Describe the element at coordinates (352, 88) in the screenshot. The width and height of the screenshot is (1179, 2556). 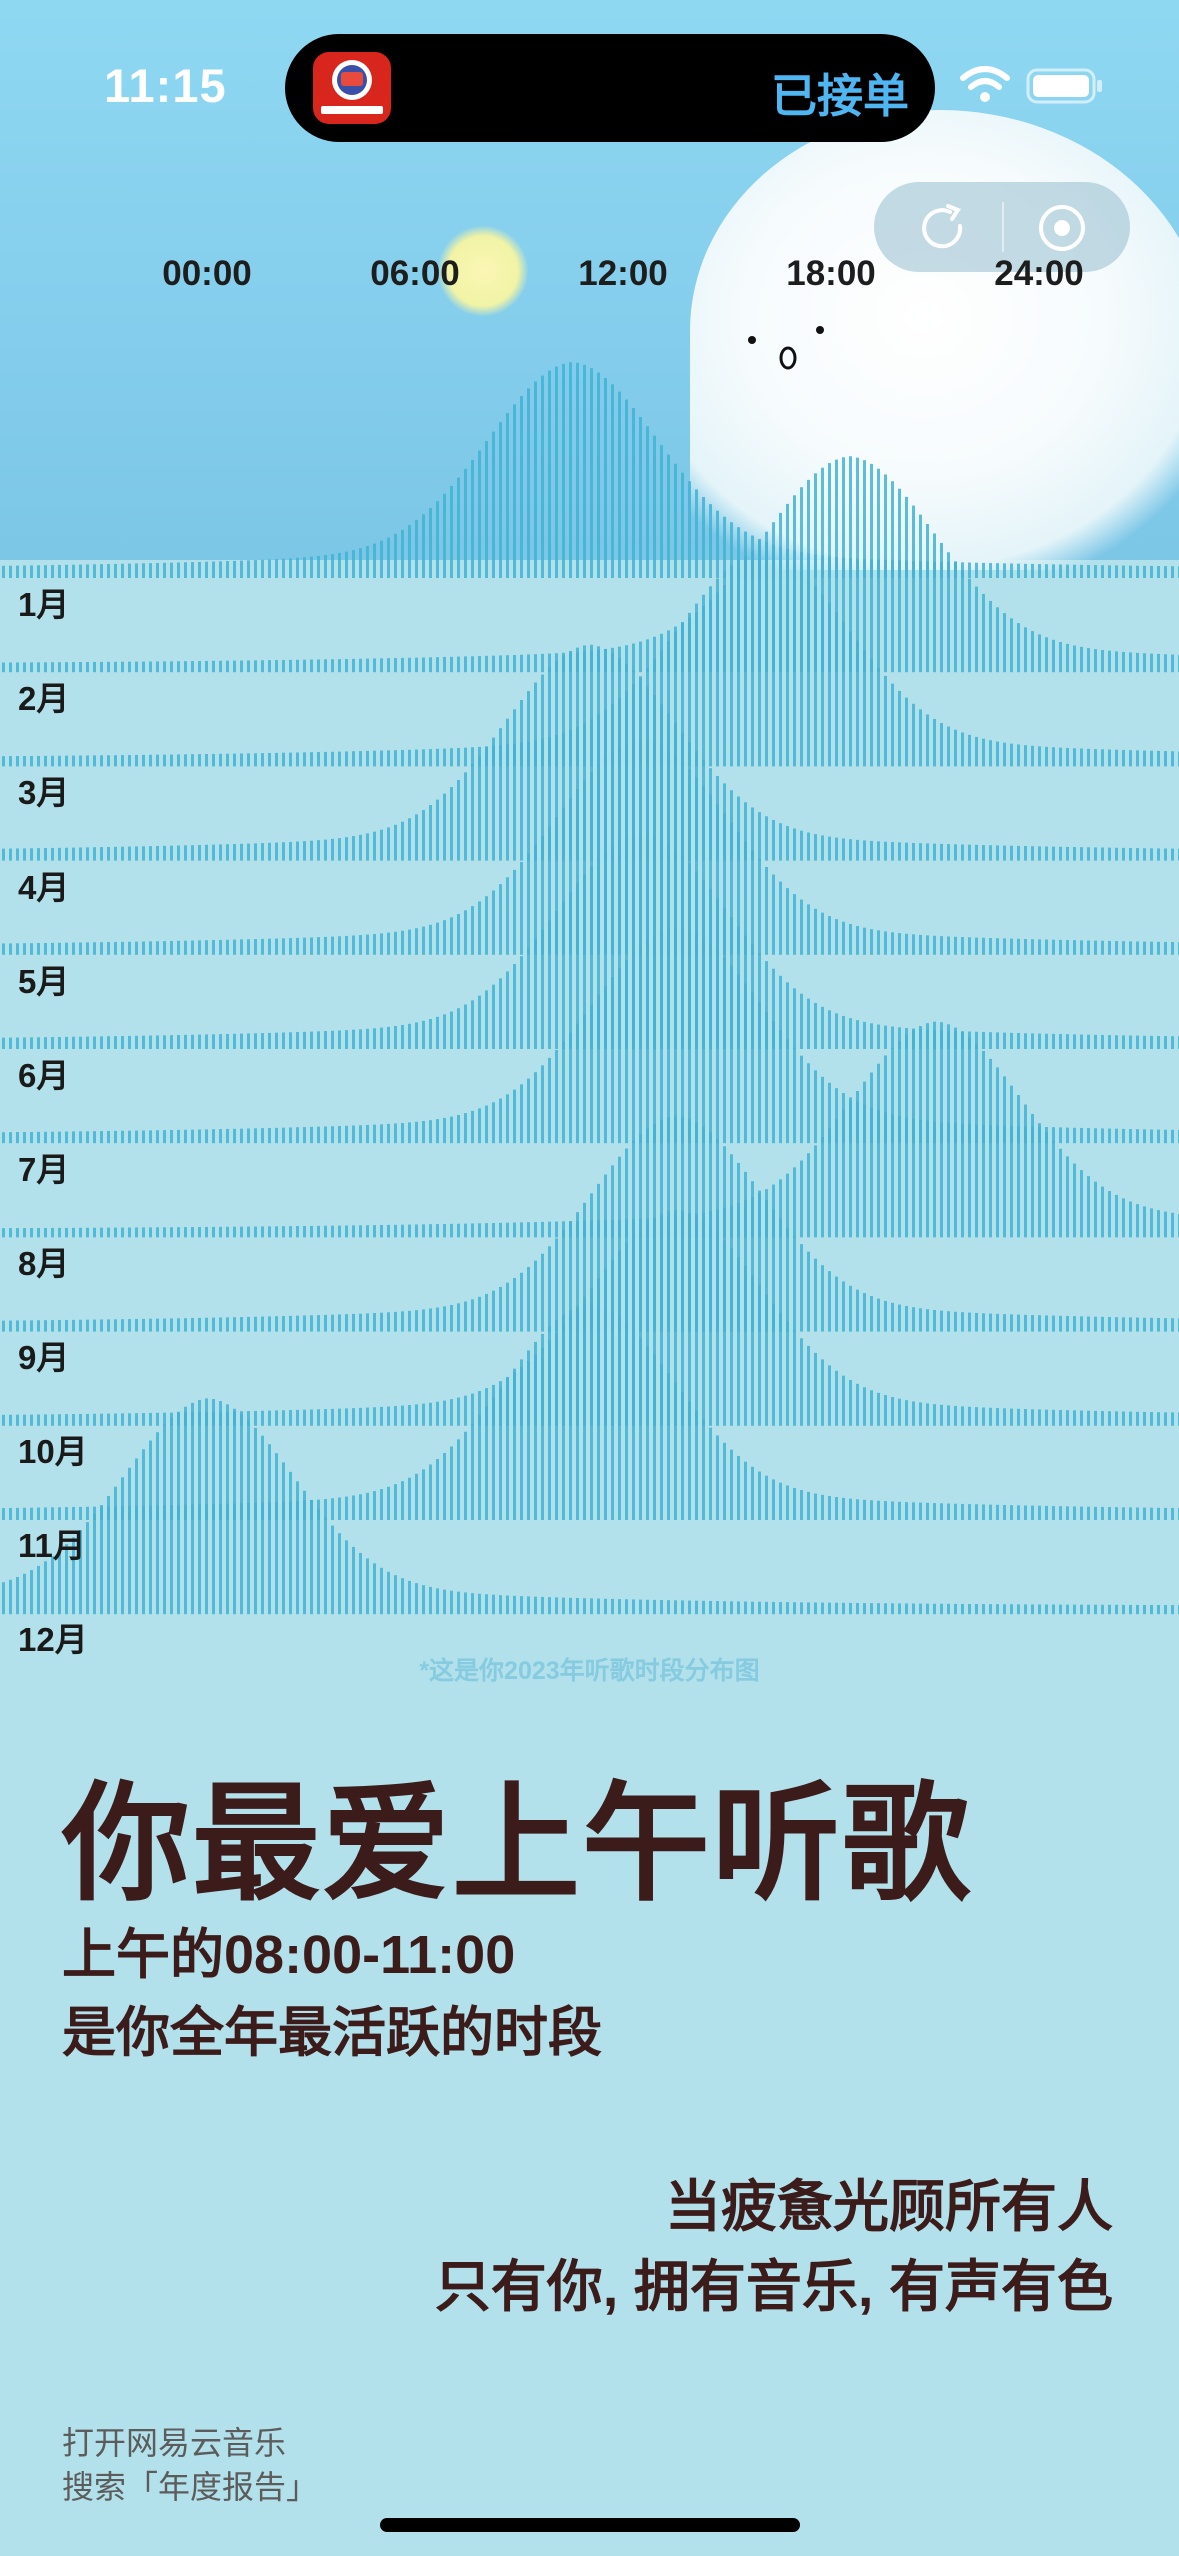
I see `app-icon` at that location.